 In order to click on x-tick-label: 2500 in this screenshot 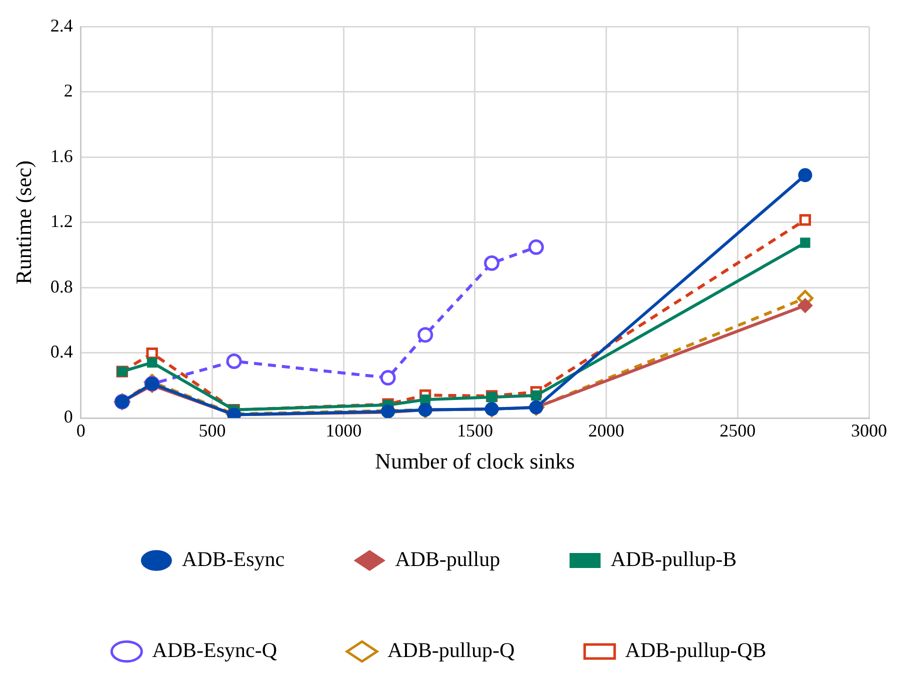, I will do `click(738, 430)`.